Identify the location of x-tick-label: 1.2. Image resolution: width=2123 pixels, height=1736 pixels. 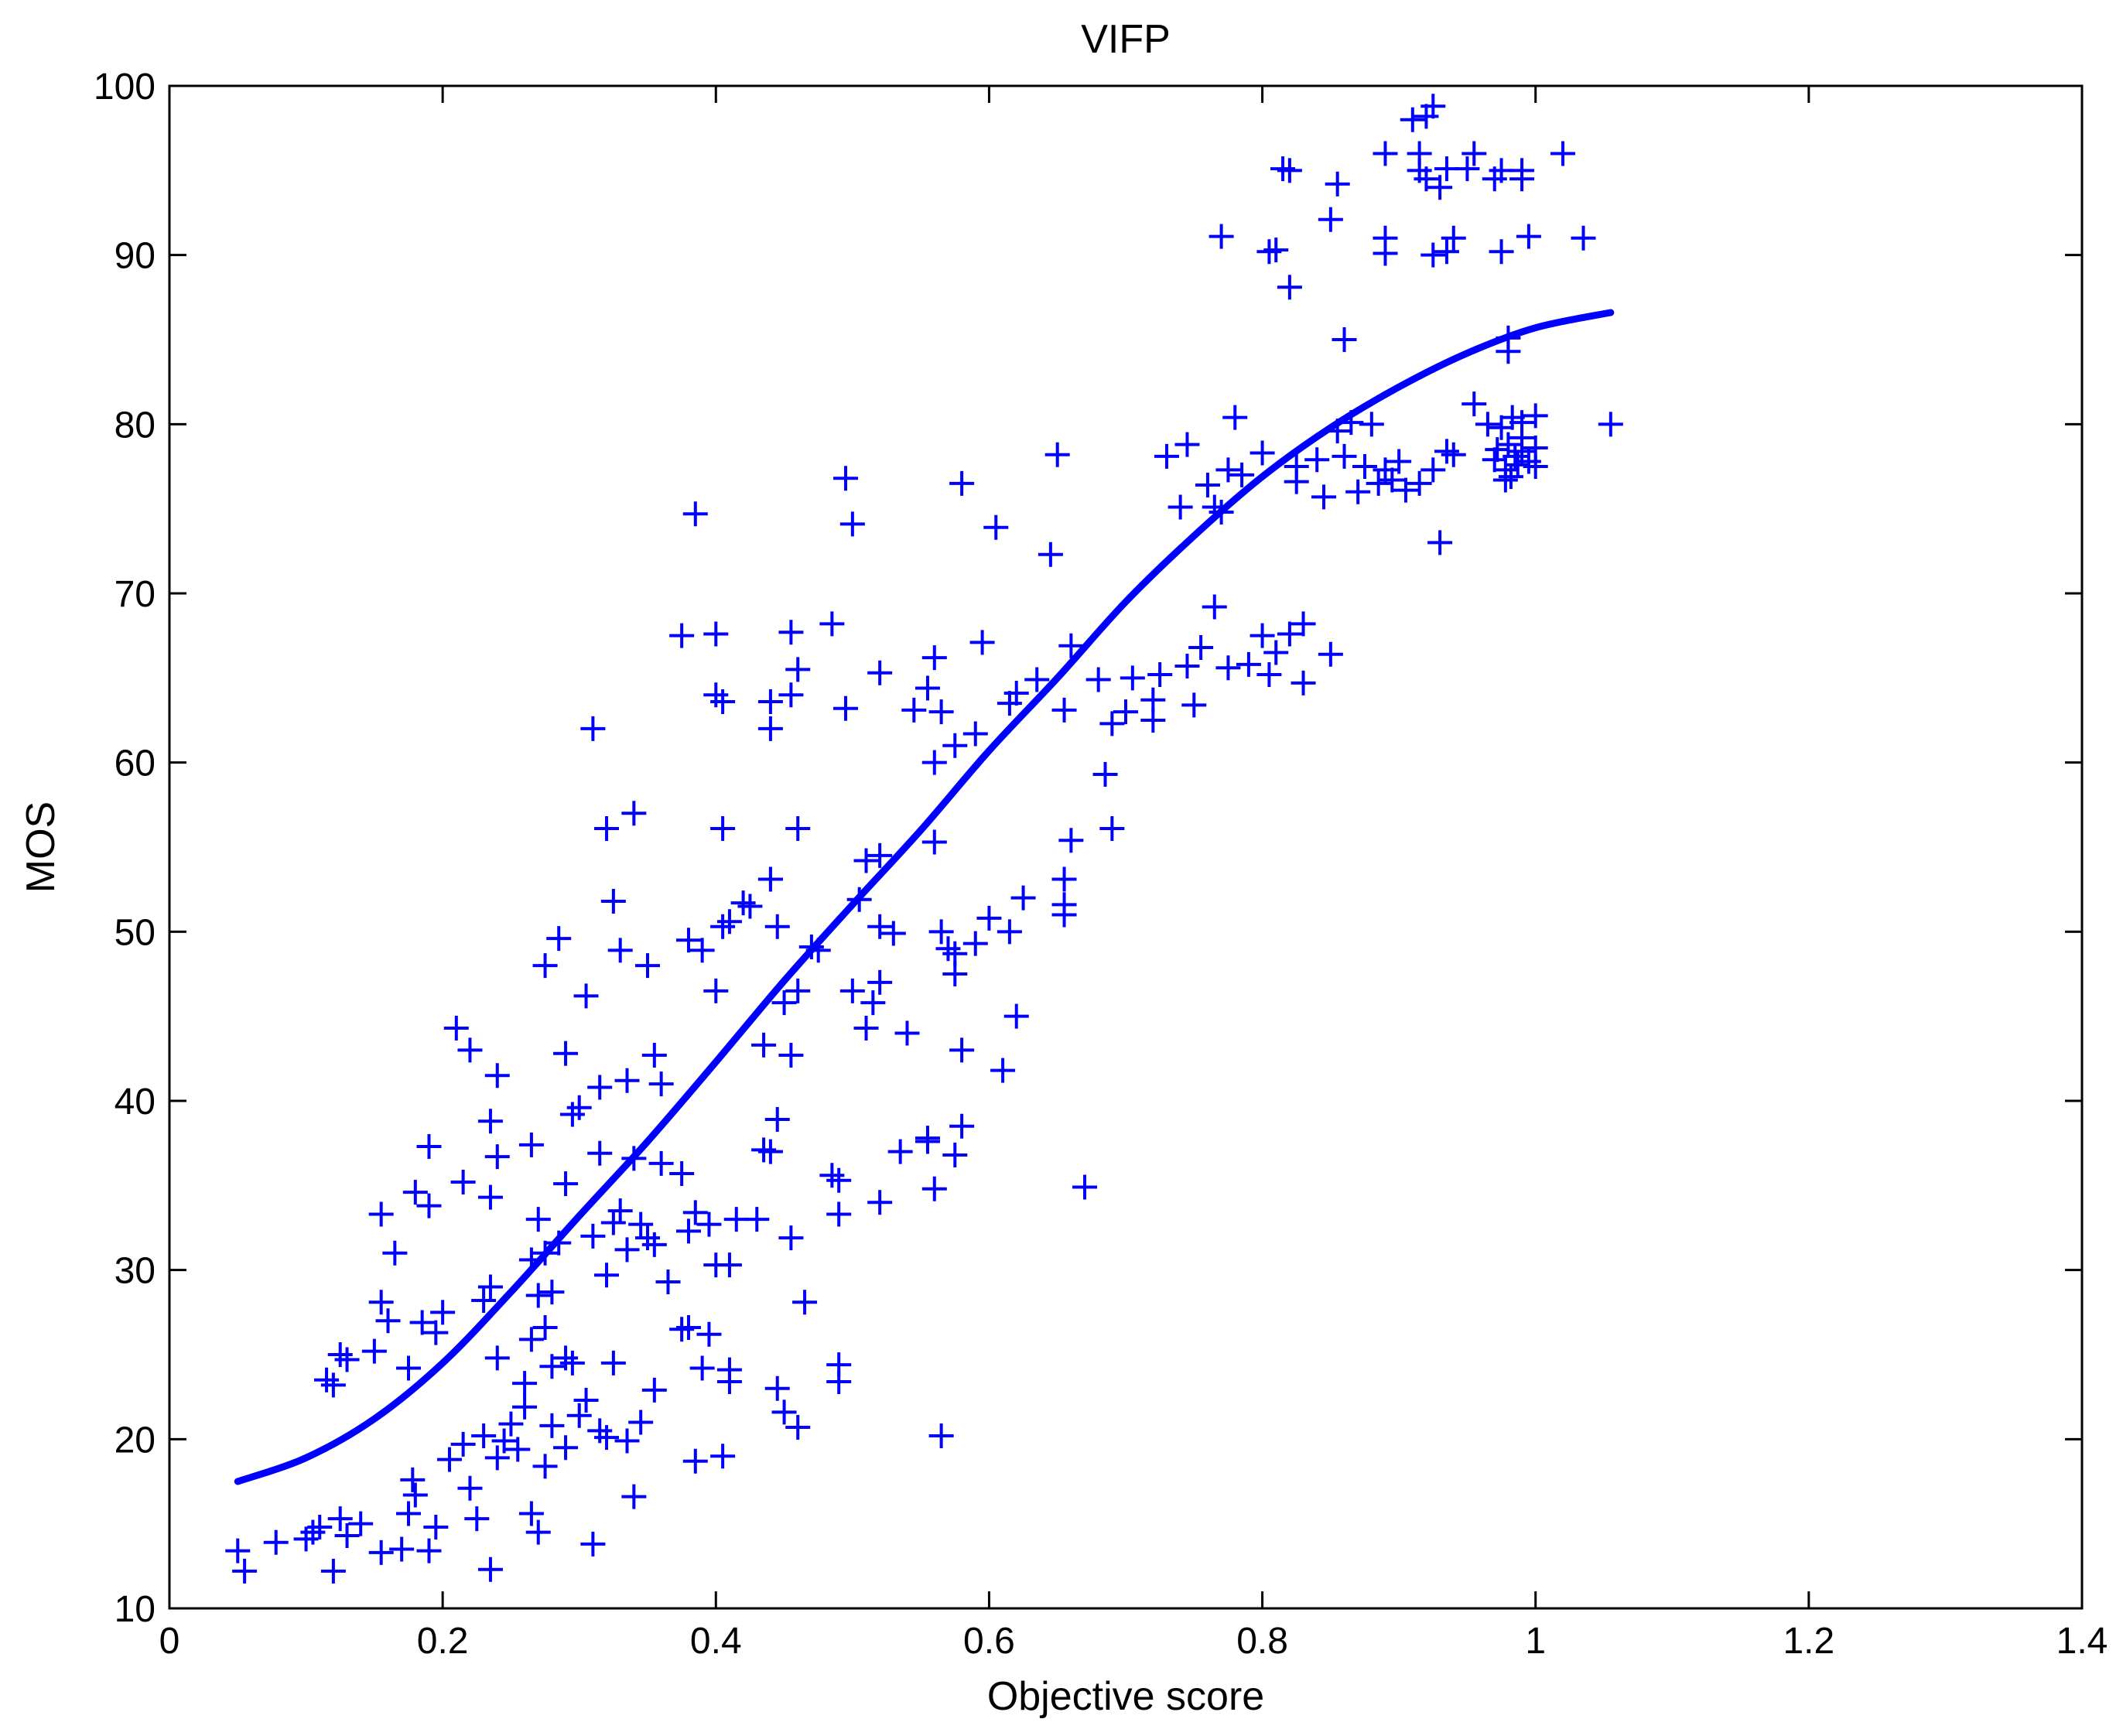
(1809, 1641).